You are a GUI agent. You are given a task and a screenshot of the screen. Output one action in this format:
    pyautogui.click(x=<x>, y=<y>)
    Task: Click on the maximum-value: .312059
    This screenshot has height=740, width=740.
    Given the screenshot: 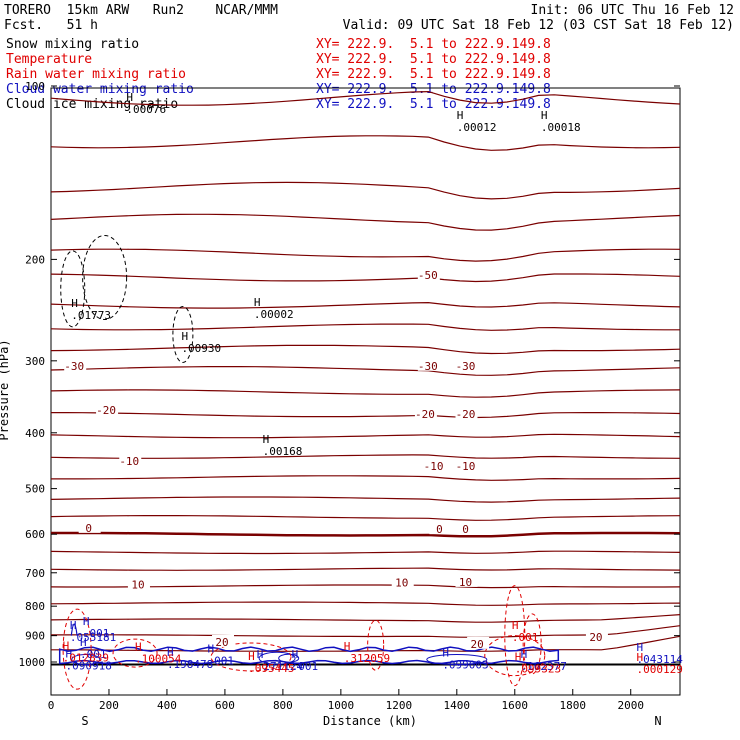 What is the action you would take?
    pyautogui.click(x=367, y=658)
    